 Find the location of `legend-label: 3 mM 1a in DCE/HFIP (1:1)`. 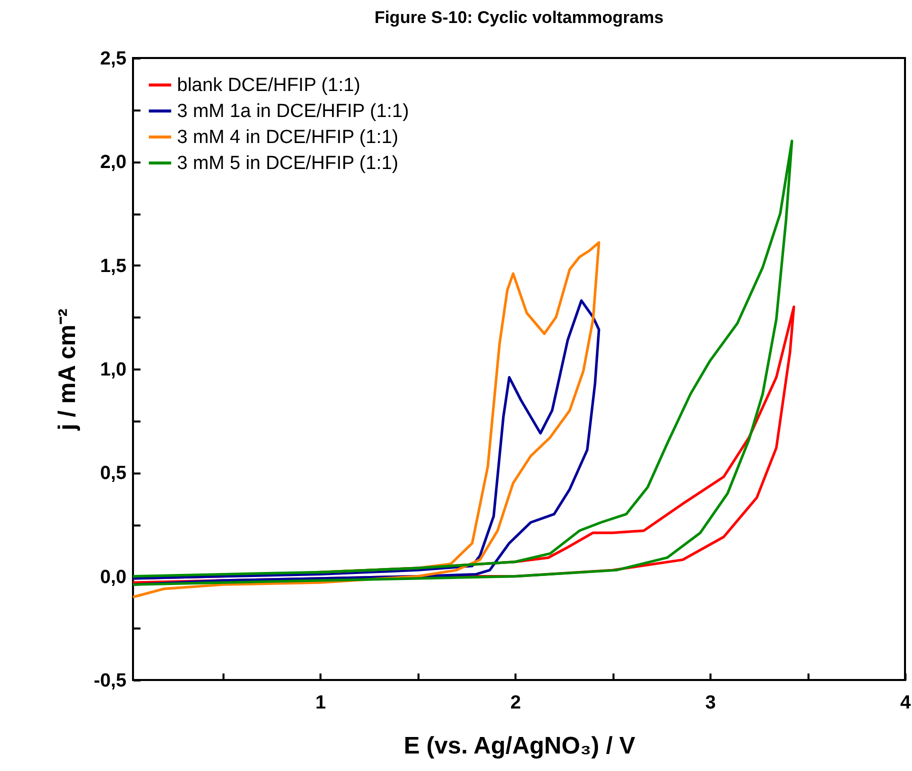

legend-label: 3 mM 1a in DCE/HFIP (1:1) is located at coordinates (293, 111).